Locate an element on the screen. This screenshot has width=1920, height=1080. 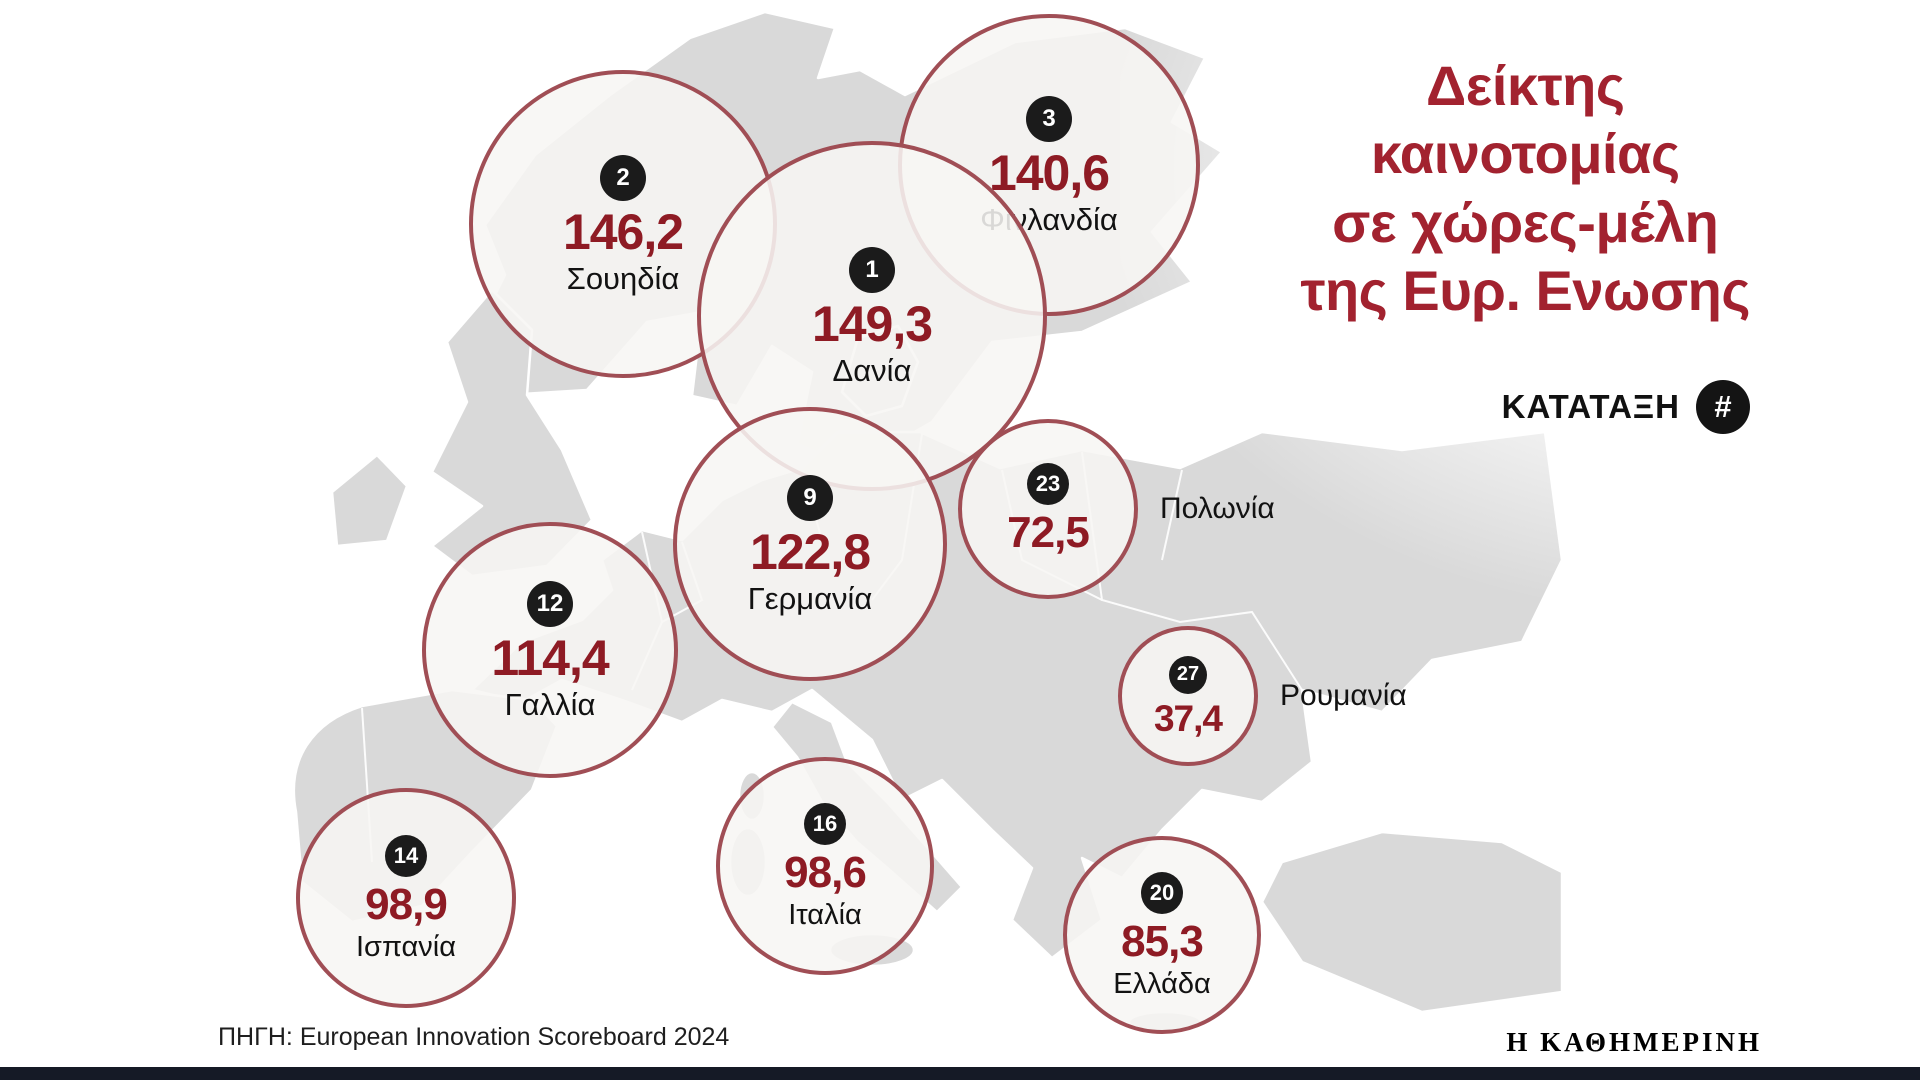
bottom-bar is located at coordinates (960, 1073).